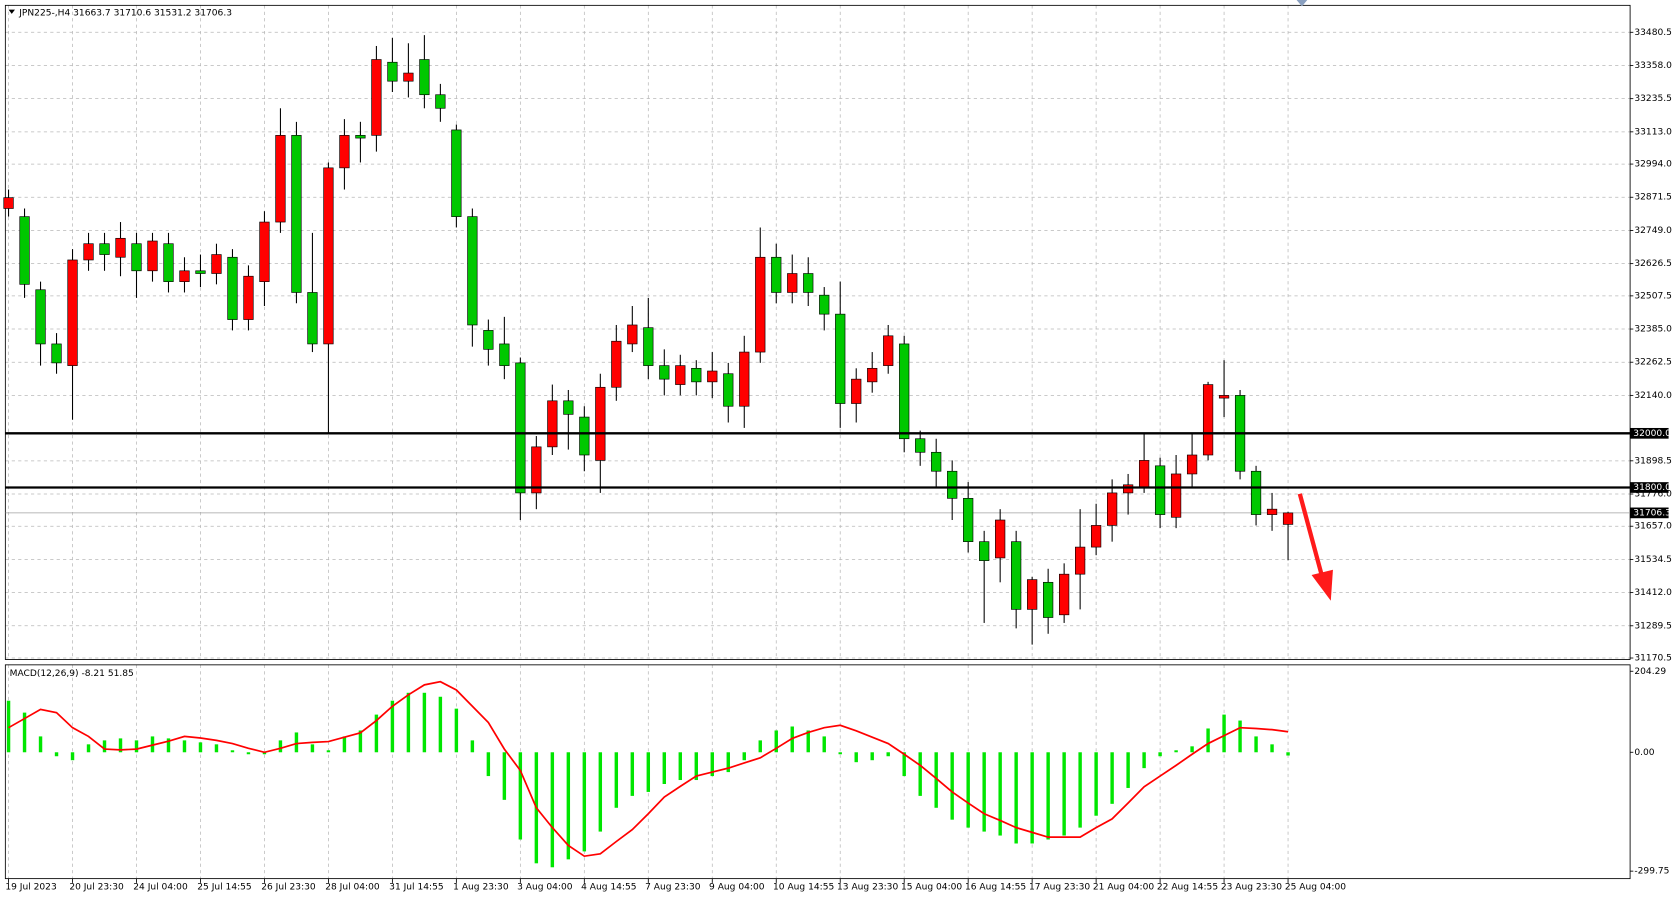 Image resolution: width=1675 pixels, height=900 pixels. Describe the element at coordinates (1653, 66) in the screenshot. I see `y-tick-label: 33358.0` at that location.